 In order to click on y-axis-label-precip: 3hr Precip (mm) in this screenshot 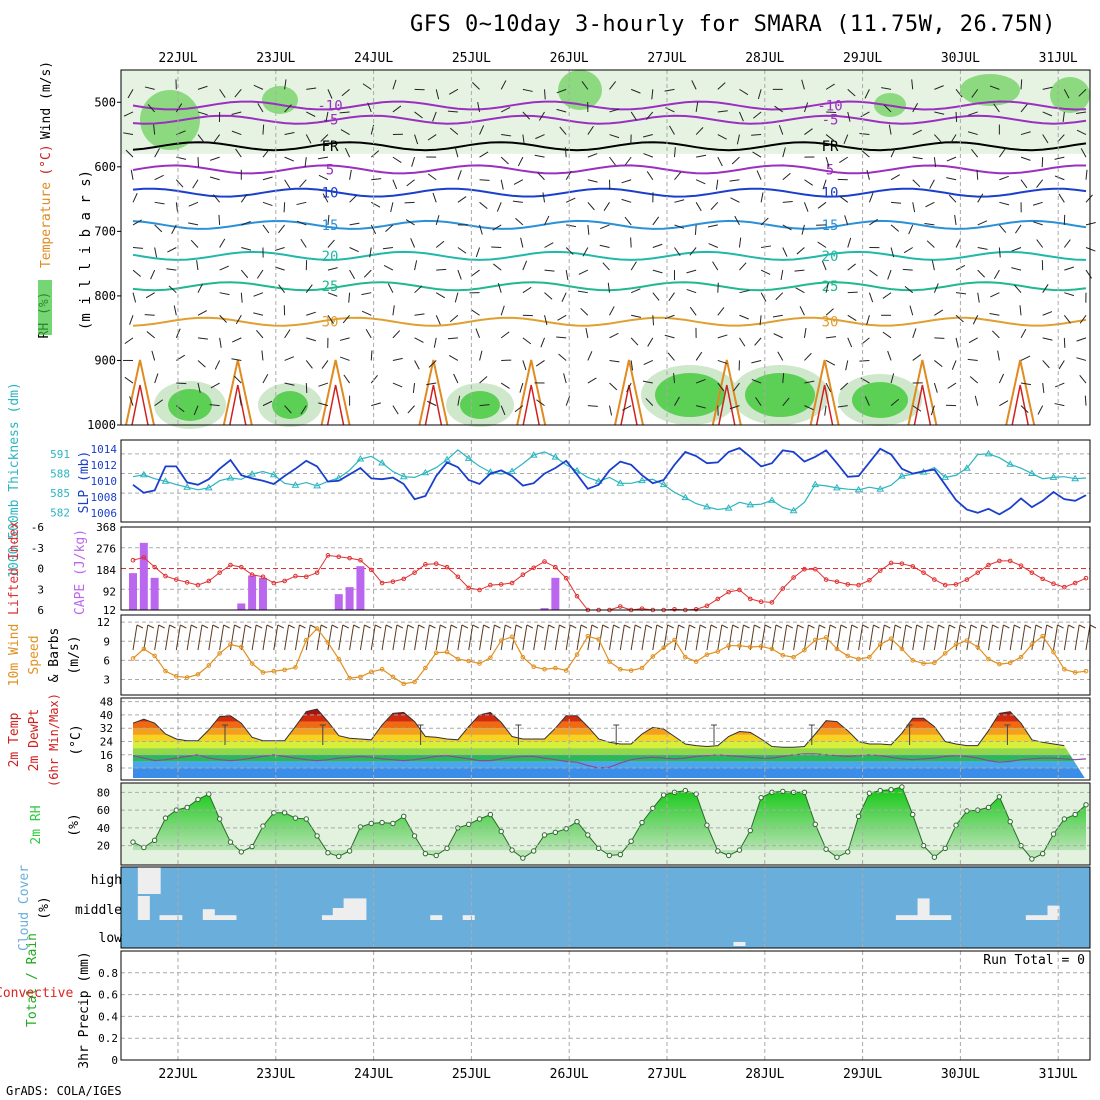, I will do `click(84, 1009)`.